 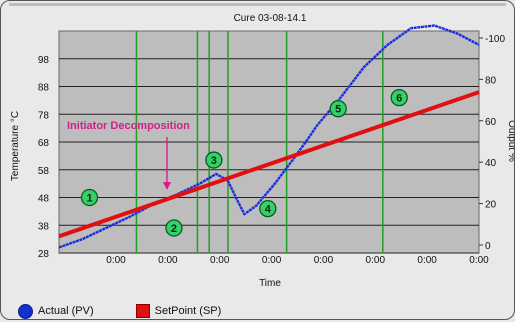 I want to click on y-tick-label-left: 98, so click(x=44, y=60).